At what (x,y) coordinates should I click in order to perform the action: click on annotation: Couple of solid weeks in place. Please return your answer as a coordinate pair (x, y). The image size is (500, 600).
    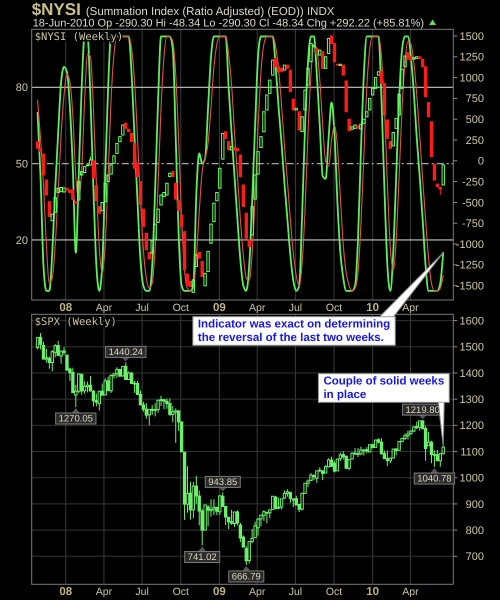
    Looking at the image, I should click on (383, 388).